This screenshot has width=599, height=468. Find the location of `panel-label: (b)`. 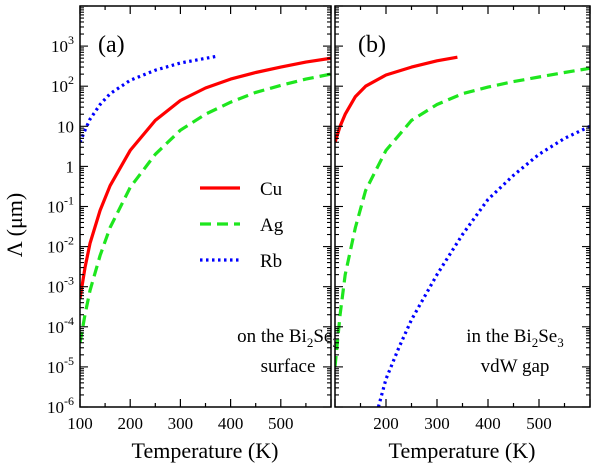

panel-label: (b) is located at coordinates (372, 45).